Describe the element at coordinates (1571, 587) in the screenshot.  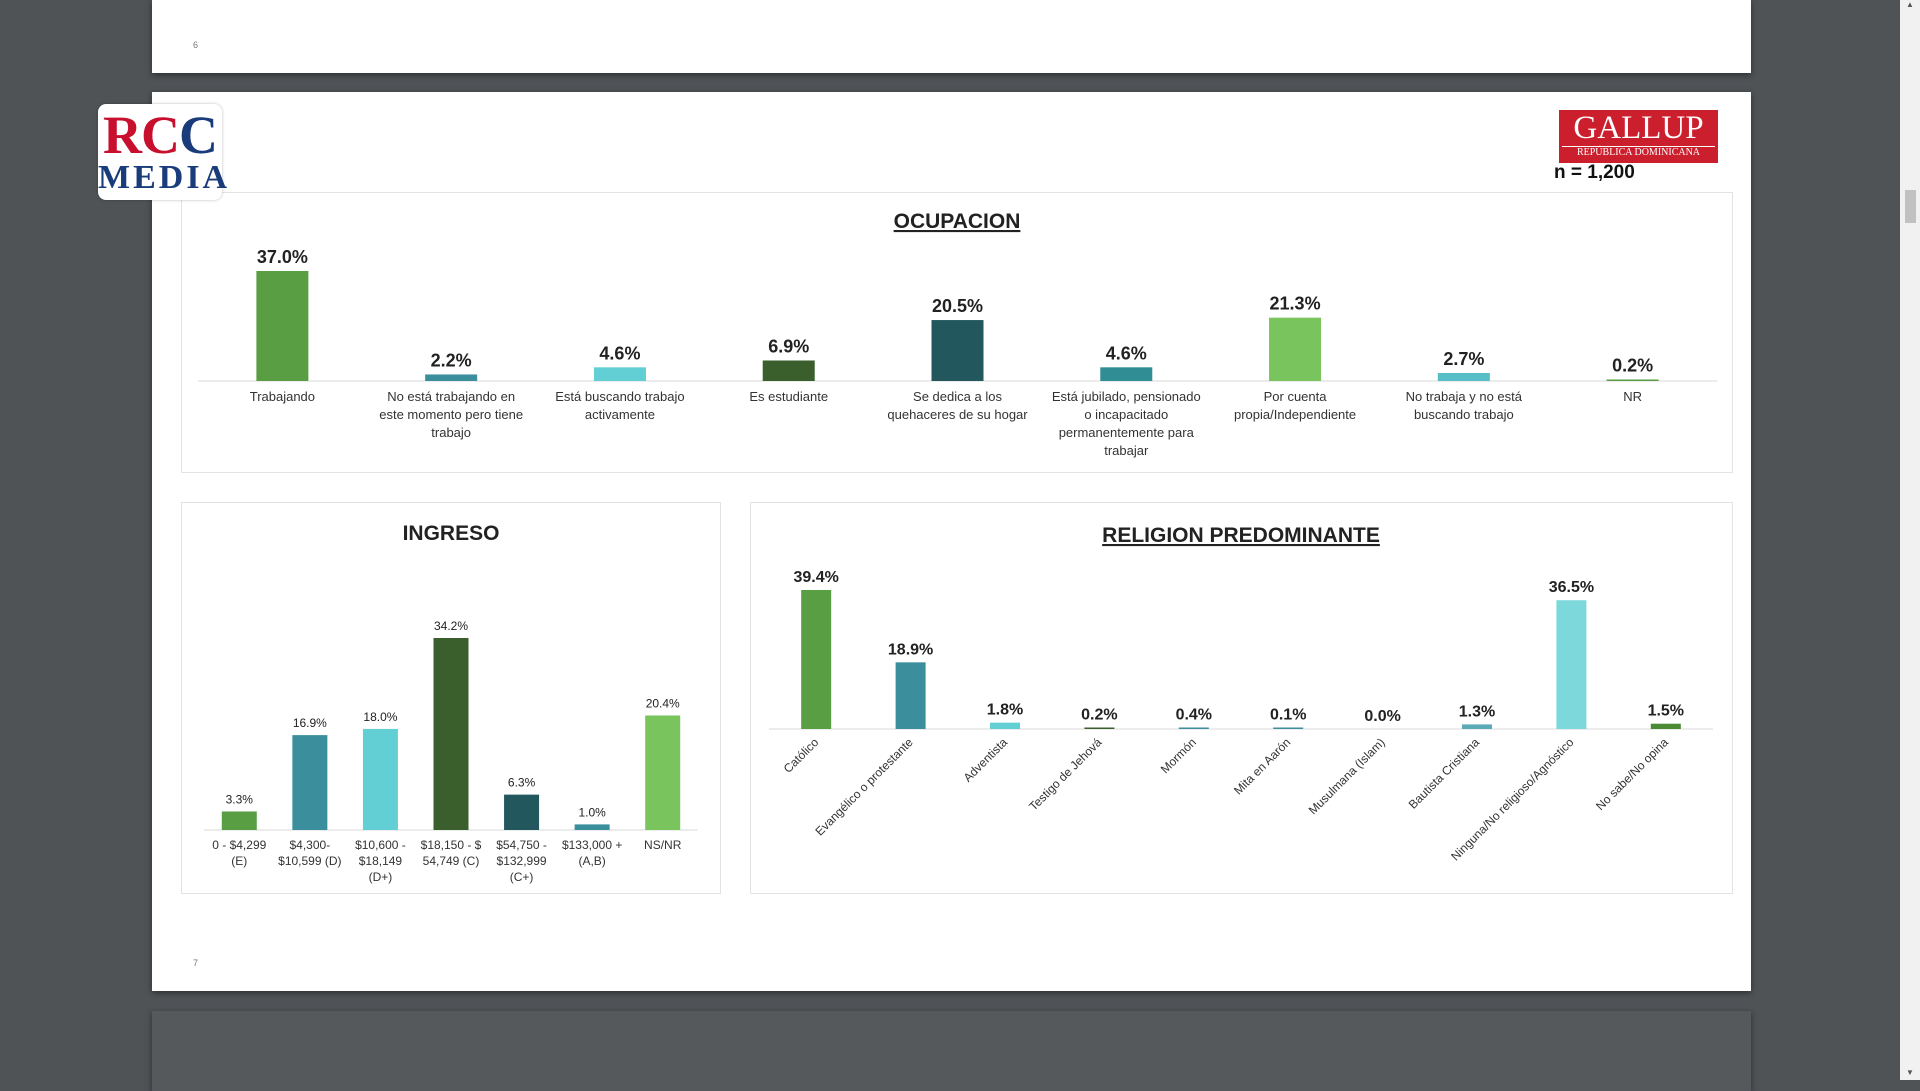
I see `data-label: 36.5%` at that location.